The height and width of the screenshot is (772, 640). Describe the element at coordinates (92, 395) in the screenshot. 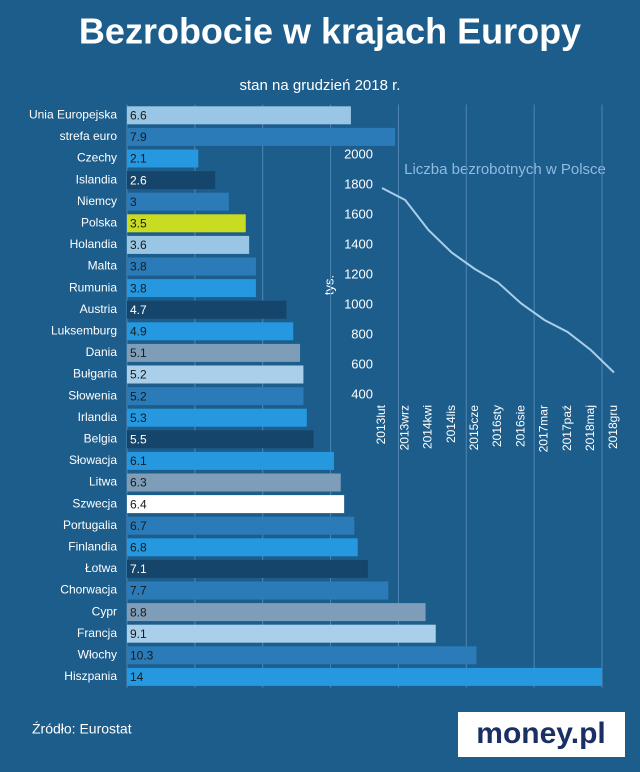

I see `y-tick-label: Słowenia` at that location.